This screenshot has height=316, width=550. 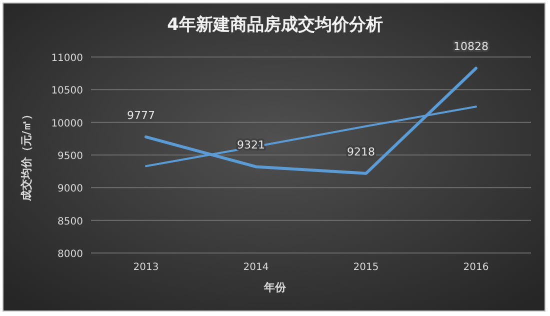 I want to click on x-tick-label: 2014, so click(x=256, y=267).